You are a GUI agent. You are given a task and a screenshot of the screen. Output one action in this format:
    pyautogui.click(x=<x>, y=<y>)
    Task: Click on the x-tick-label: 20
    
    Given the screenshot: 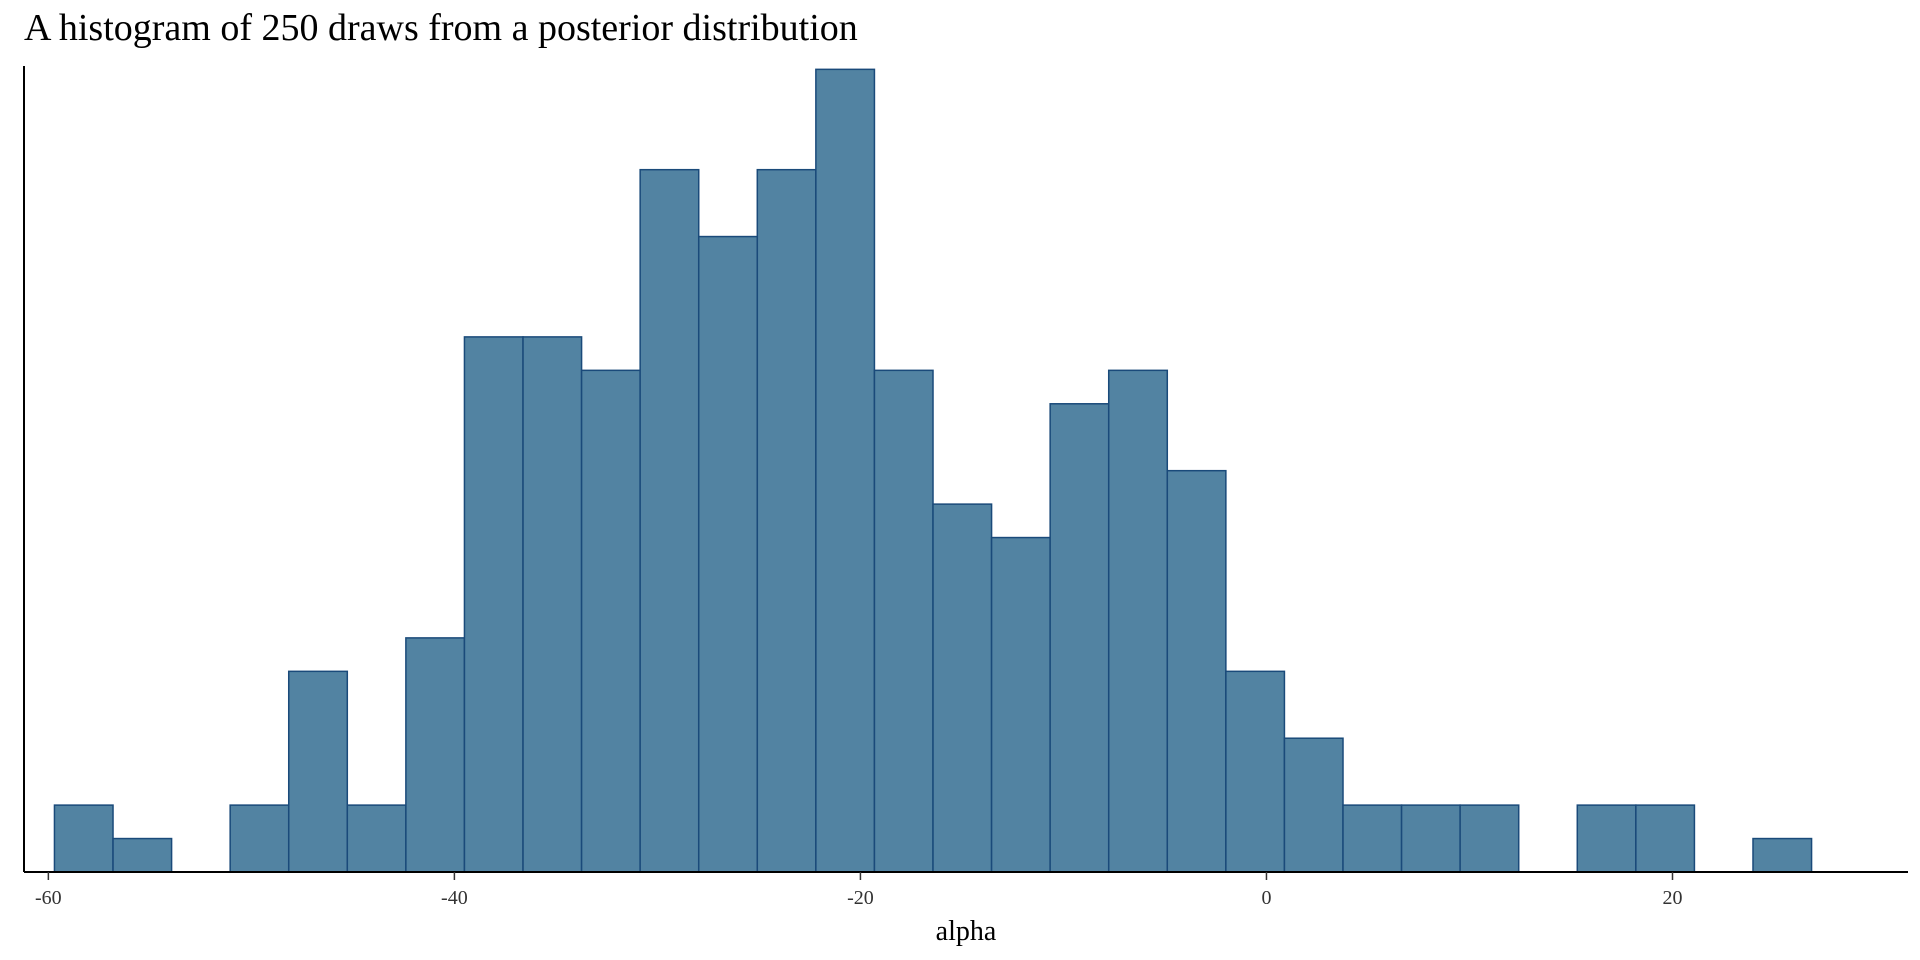 What is the action you would take?
    pyautogui.click(x=1673, y=898)
    